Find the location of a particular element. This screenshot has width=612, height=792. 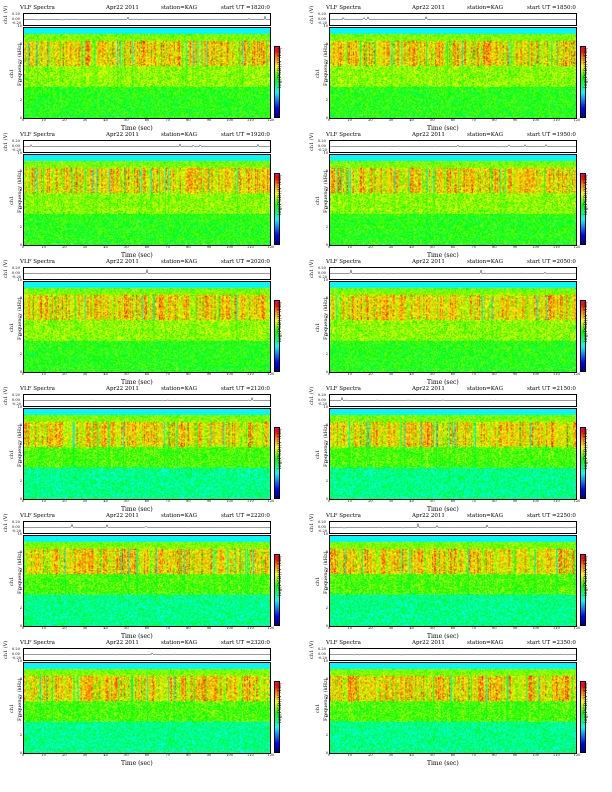

frequency-tick-label: 2 is located at coordinates (20, 226).